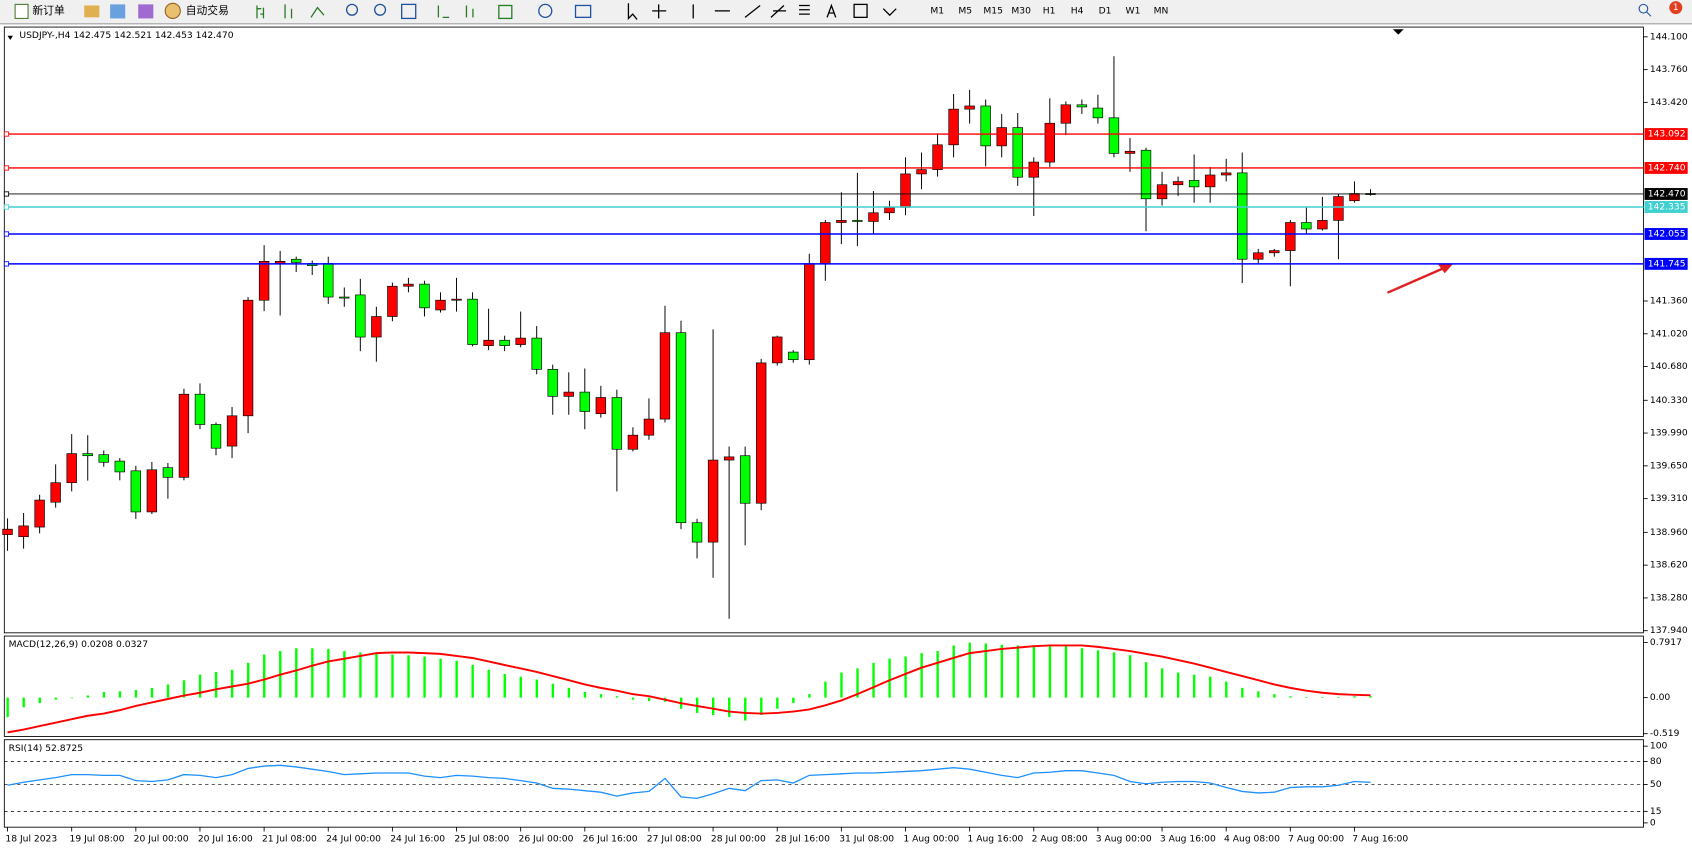 The width and height of the screenshot is (1692, 851). What do you see at coordinates (659, 11) in the screenshot?
I see `crosshair-tool` at bounding box center [659, 11].